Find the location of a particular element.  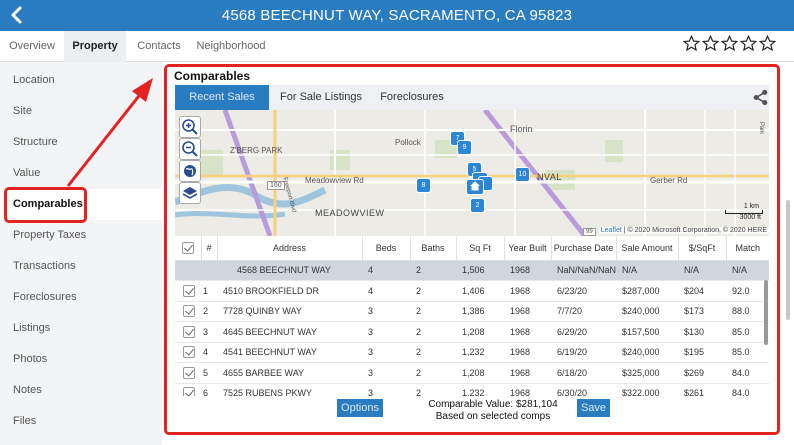

sidebar-item-location: Location is located at coordinates (34, 80).